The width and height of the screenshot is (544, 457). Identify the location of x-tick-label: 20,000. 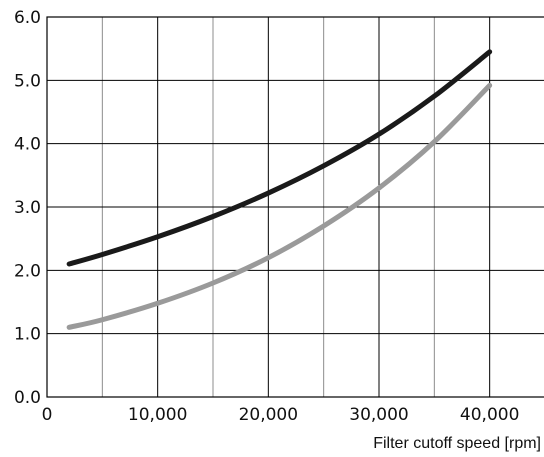
(268, 415).